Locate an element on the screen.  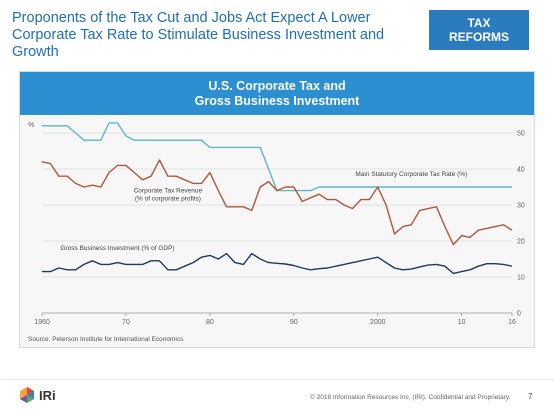
annotation-statutory: Main Statutory Corporate Tax Rate (%) is located at coordinates (411, 174).